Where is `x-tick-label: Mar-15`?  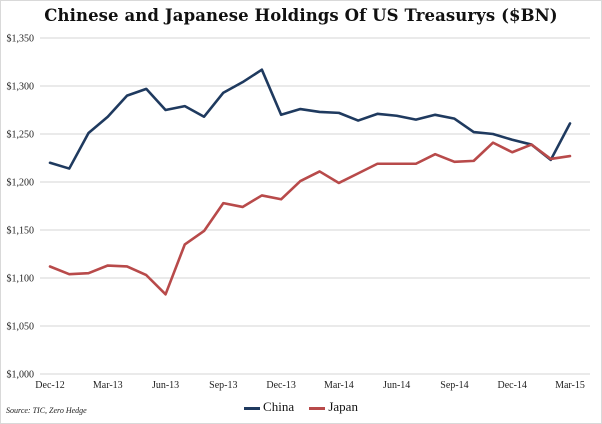
x-tick-label: Mar-15 is located at coordinates (570, 385).